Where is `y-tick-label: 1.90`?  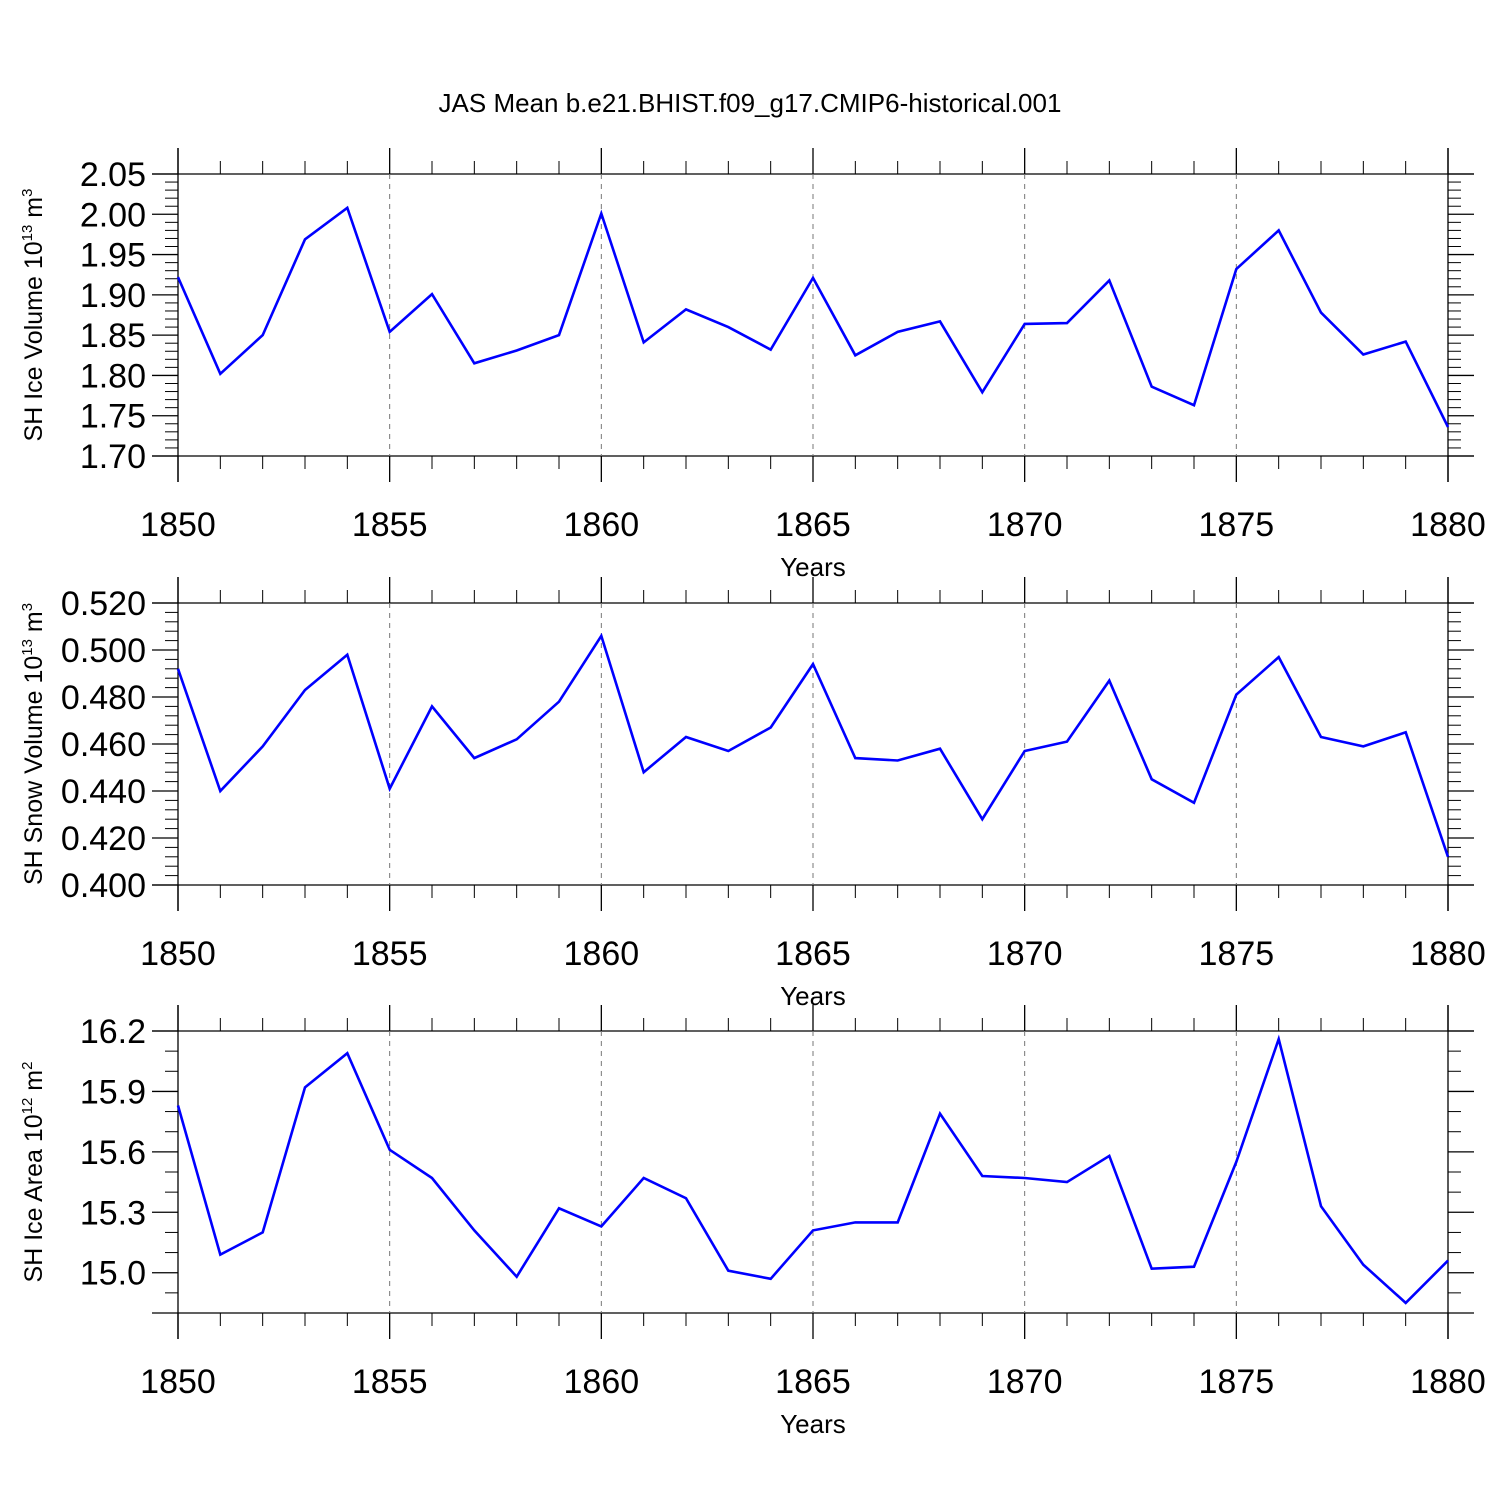 y-tick-label: 1.90 is located at coordinates (113, 296).